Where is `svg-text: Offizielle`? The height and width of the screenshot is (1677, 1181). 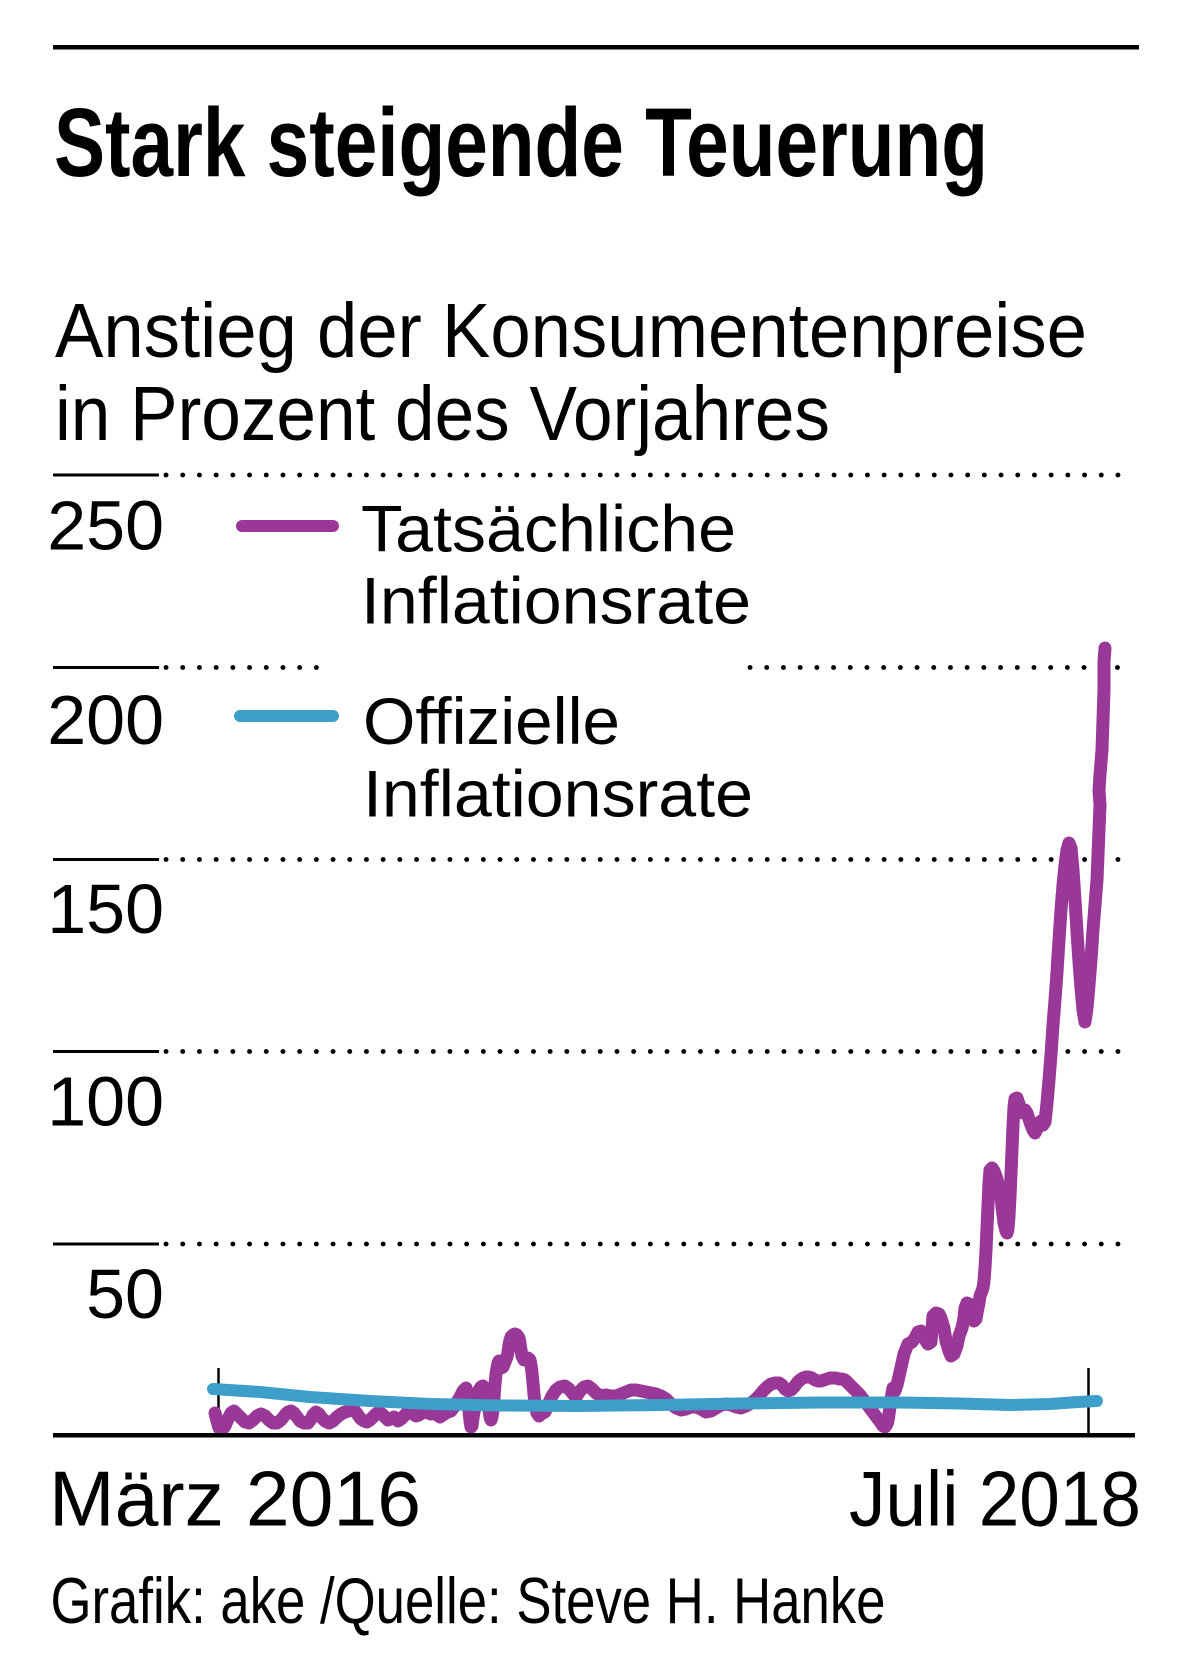
svg-text: Offizielle is located at coordinates (491, 721).